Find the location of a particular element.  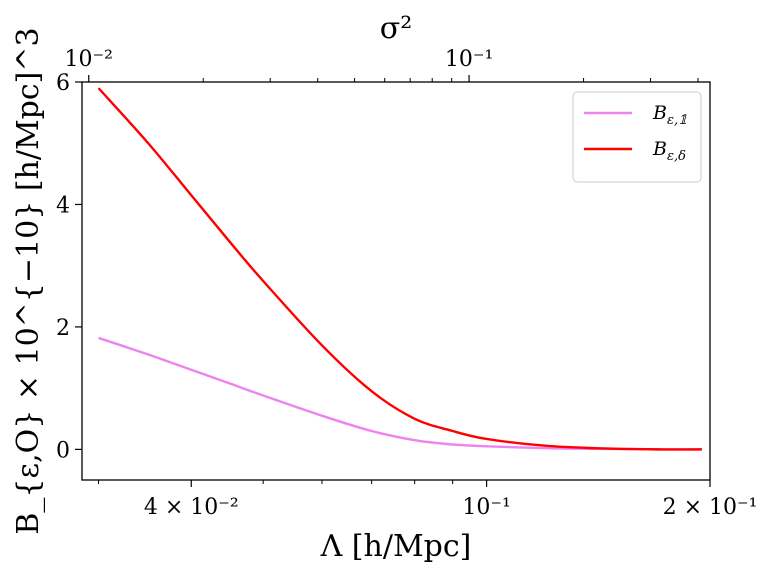

top-tick-label: 10⁻¹ is located at coordinates (469, 59).